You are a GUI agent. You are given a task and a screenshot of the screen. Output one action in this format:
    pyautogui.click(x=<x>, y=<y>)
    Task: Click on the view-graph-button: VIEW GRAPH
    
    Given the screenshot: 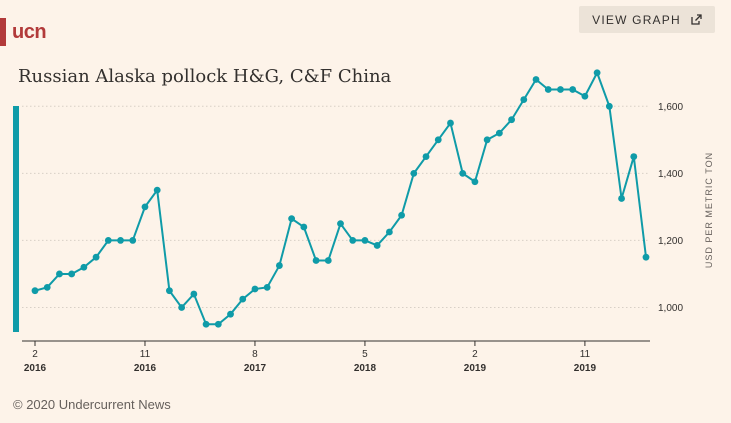 What is the action you would take?
    pyautogui.click(x=647, y=19)
    